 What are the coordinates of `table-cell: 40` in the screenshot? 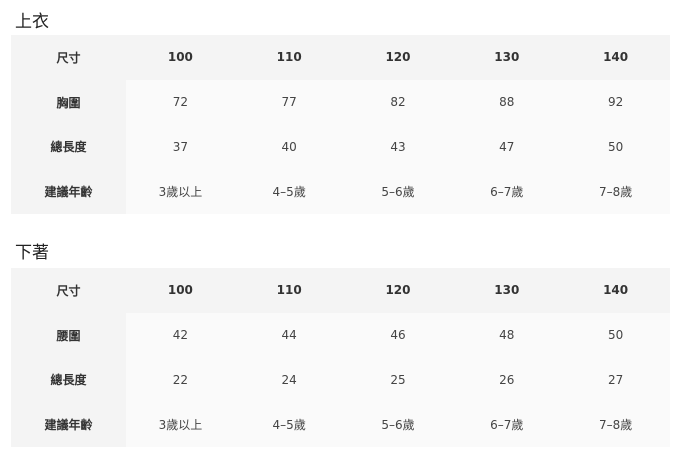 It's located at (289, 147).